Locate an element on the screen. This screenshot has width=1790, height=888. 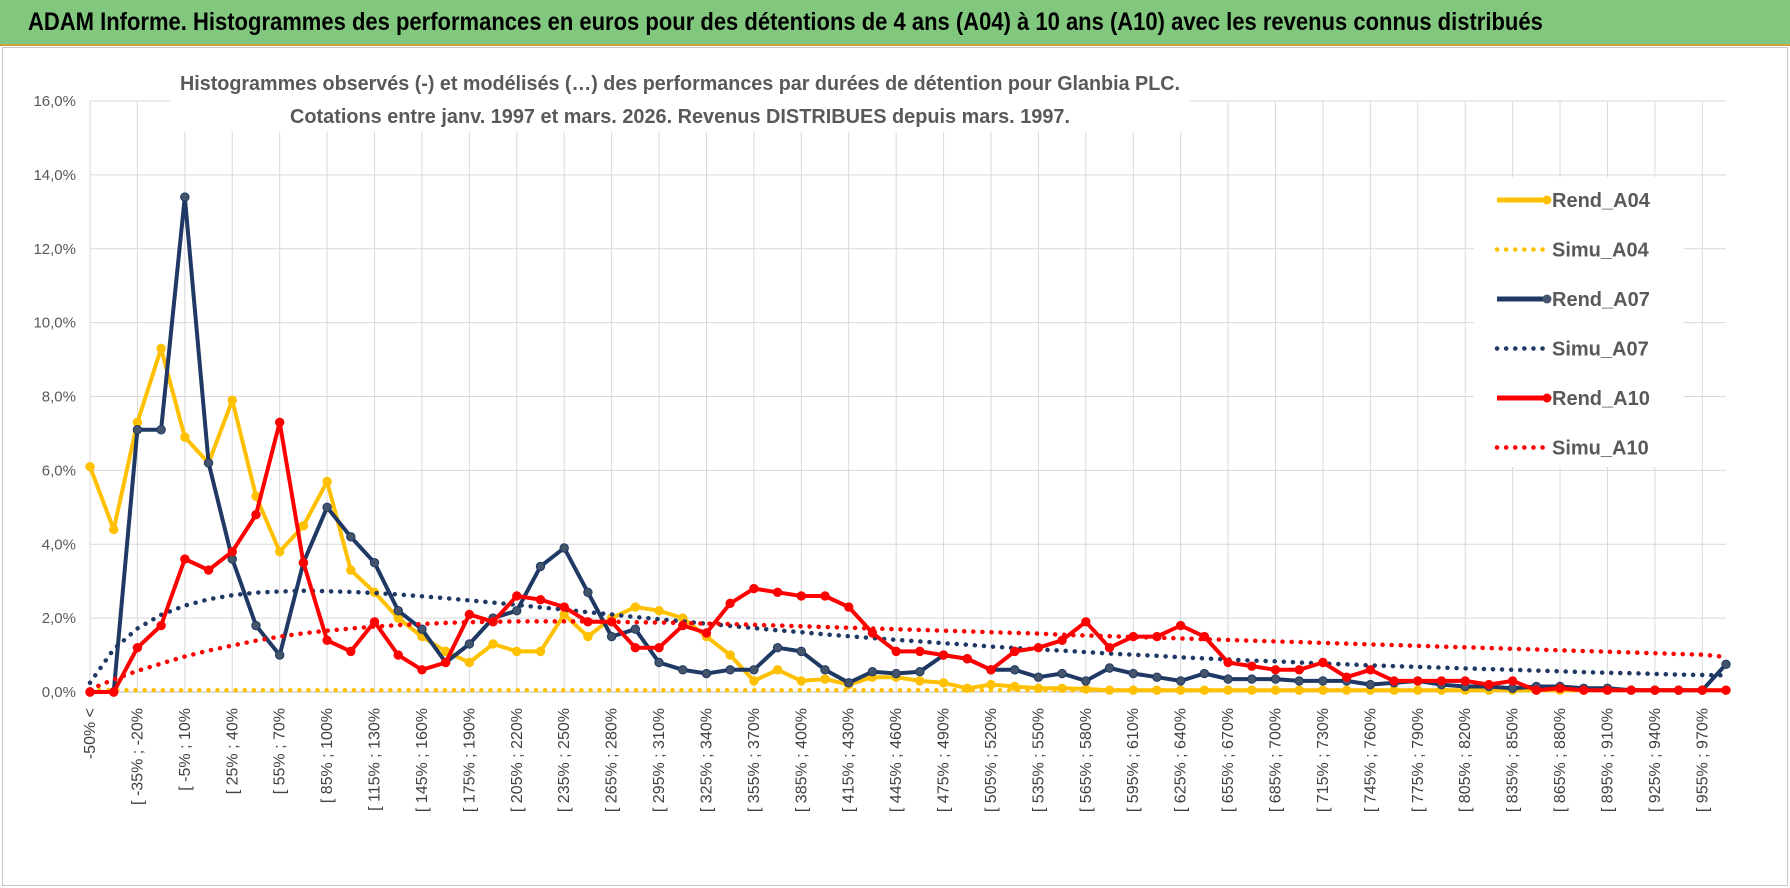
x-tick-label: [ 235% ; 250% is located at coordinates (564, 760).